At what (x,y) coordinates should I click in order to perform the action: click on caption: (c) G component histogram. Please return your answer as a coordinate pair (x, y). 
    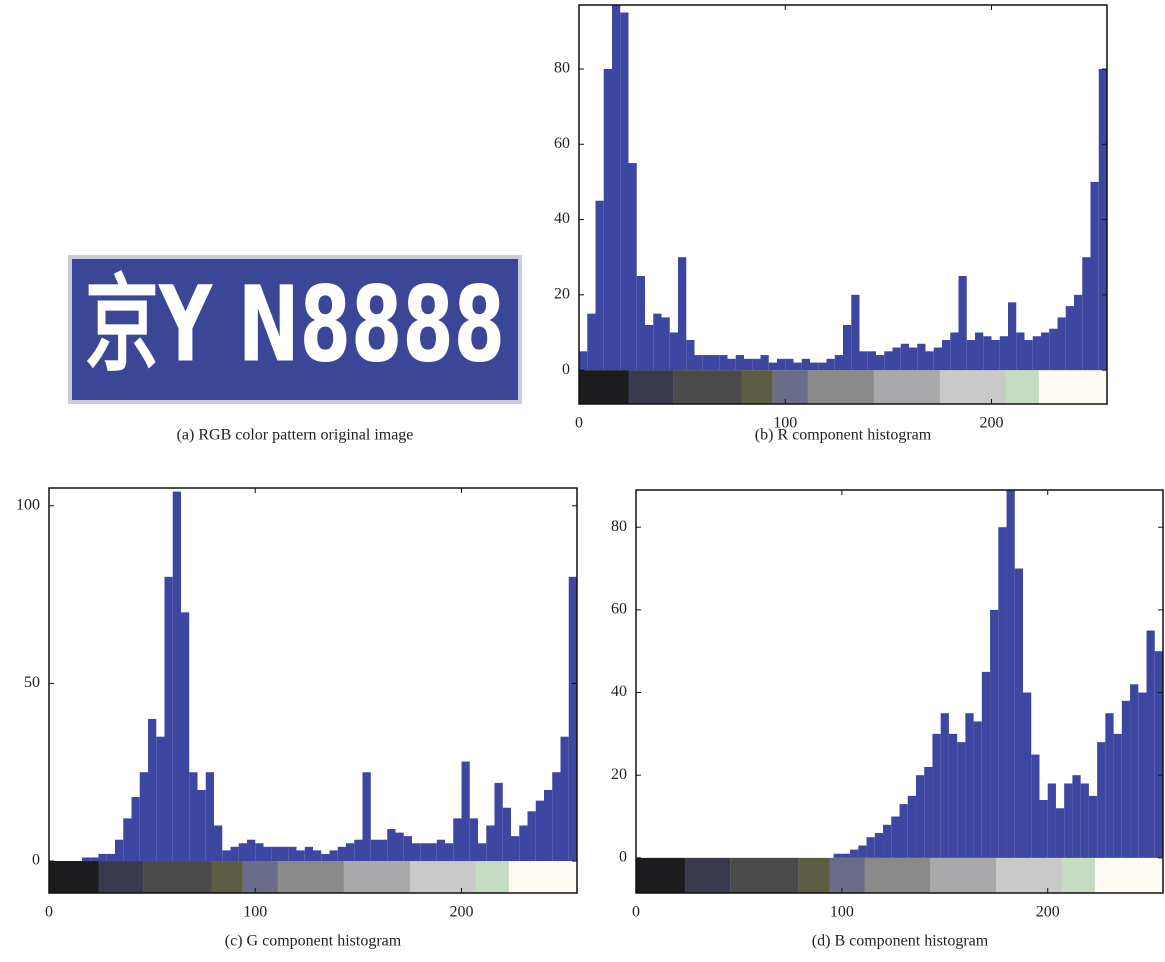
    Looking at the image, I should click on (313, 941).